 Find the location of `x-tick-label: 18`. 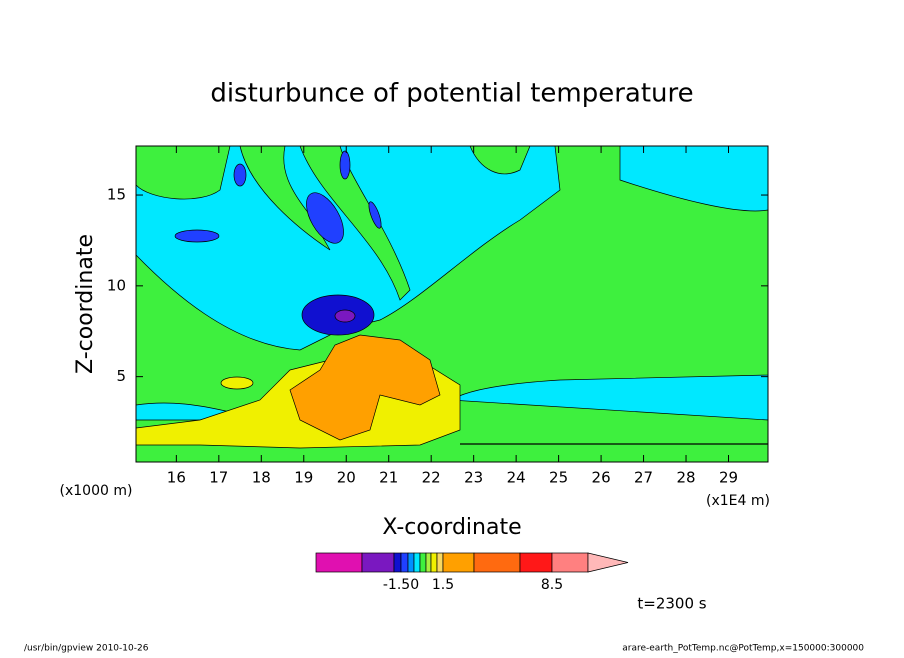

x-tick-label: 18 is located at coordinates (261, 478).